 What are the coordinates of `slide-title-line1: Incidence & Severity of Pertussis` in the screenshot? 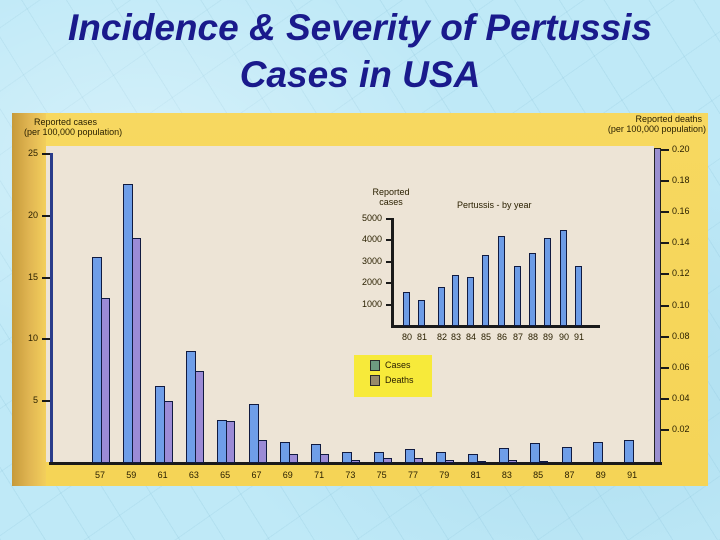 It's located at (359, 27).